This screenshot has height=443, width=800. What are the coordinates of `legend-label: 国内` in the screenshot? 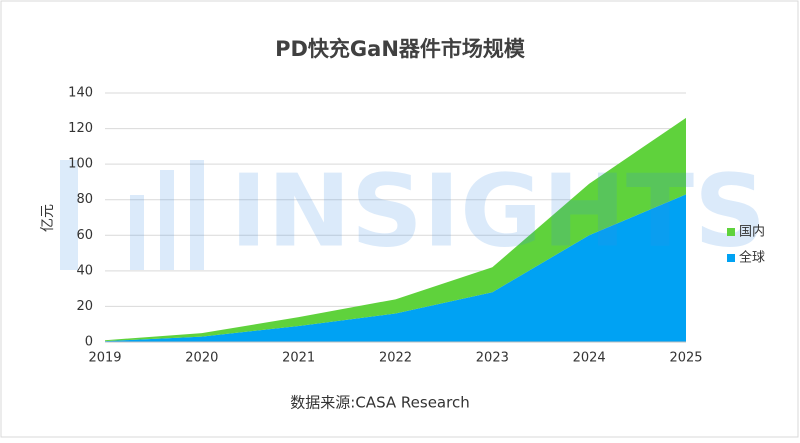 It's located at (752, 232).